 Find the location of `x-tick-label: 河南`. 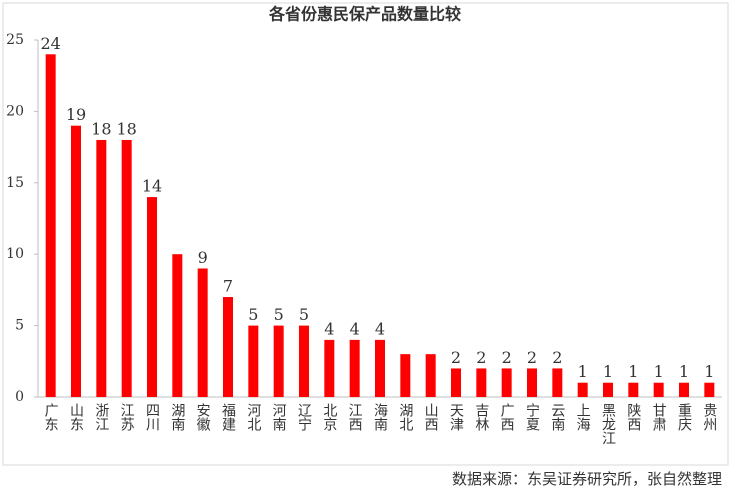

x-tick-label: 河南 is located at coordinates (279, 417).